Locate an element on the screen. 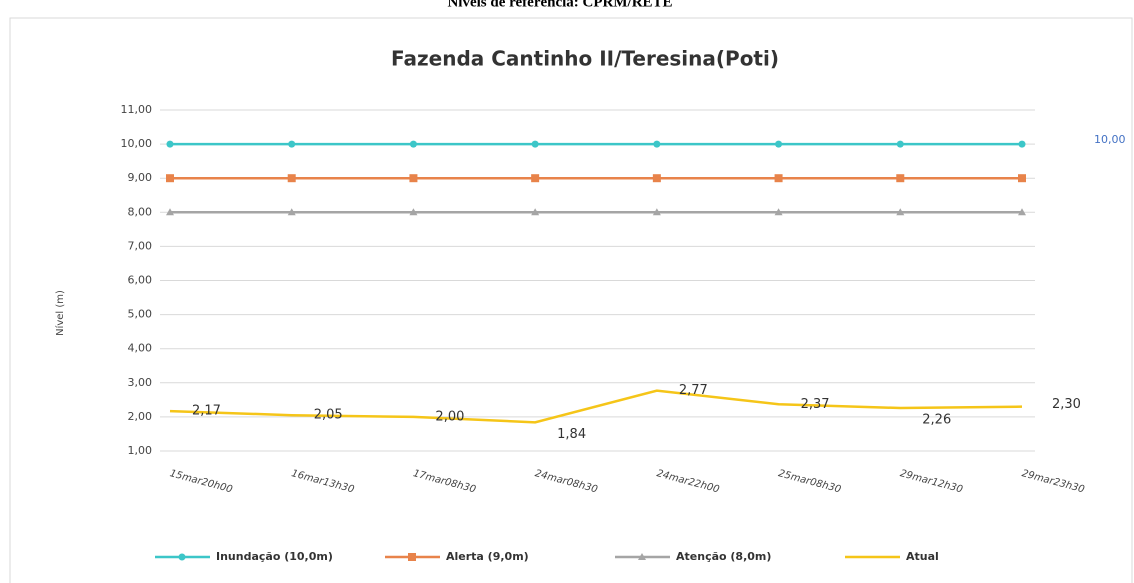 The image size is (1134, 583). value-label: 2,37 is located at coordinates (815, 404).